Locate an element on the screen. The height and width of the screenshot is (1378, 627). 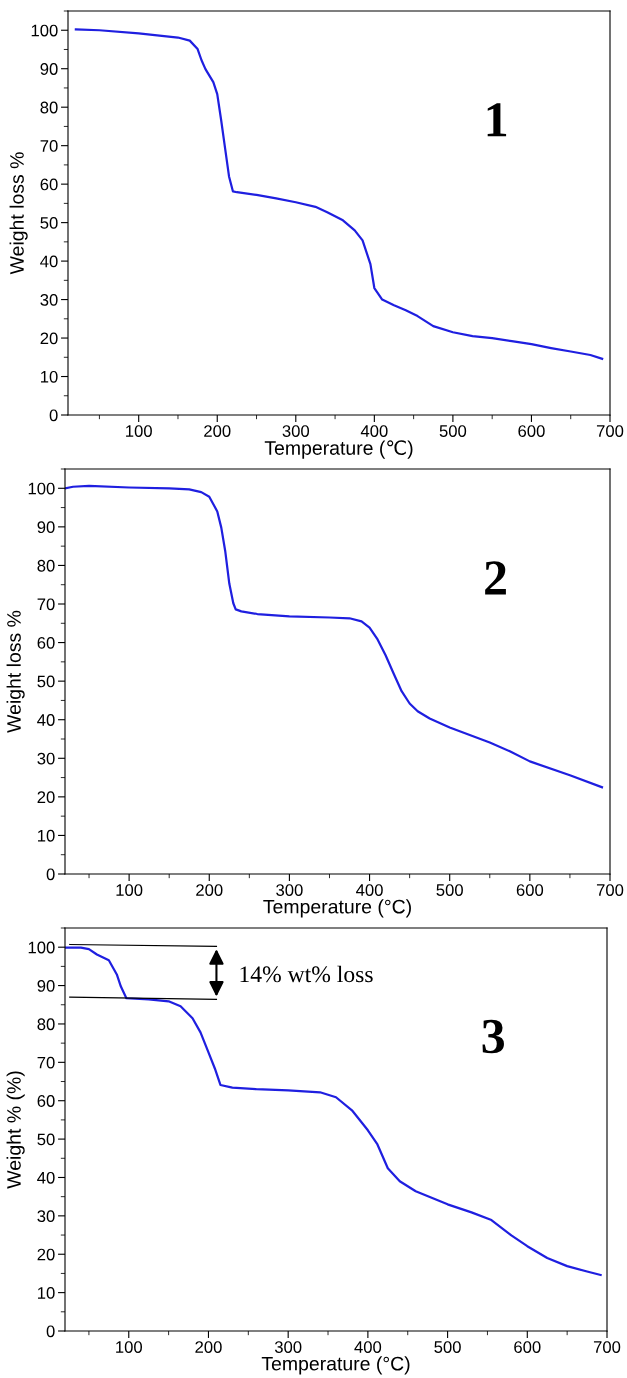
y-axis-title: Weight % (%) is located at coordinates (15, 1130).